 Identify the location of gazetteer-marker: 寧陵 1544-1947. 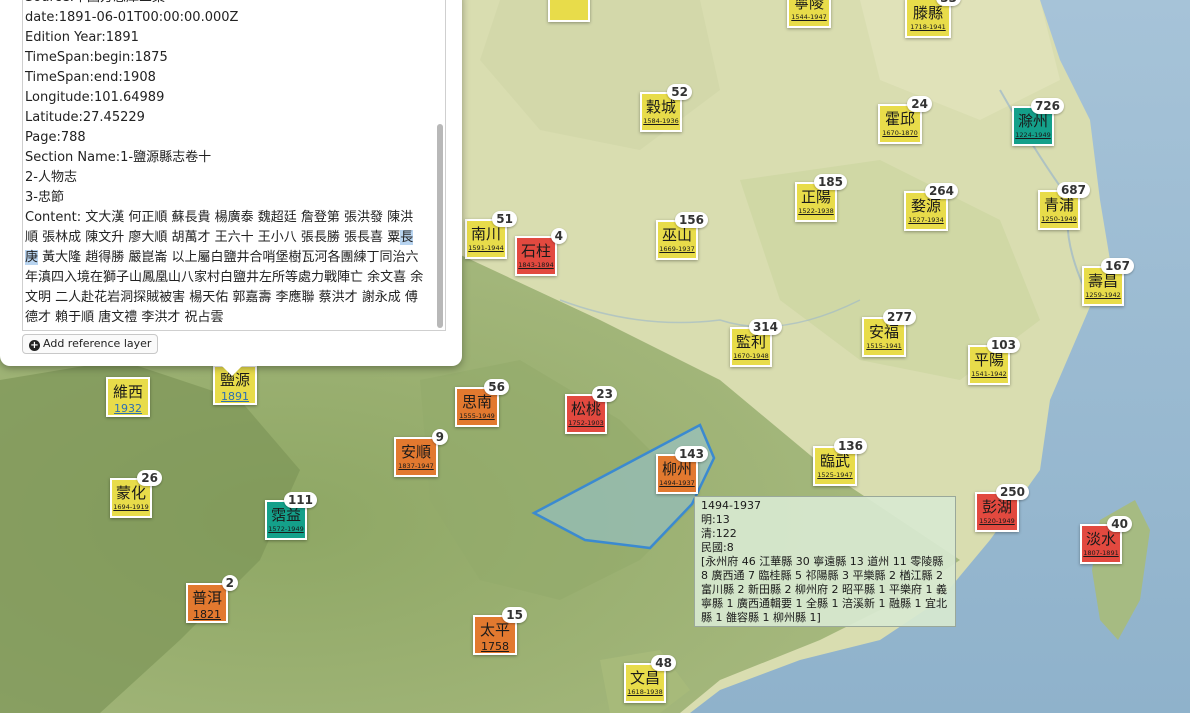
(809, 14).